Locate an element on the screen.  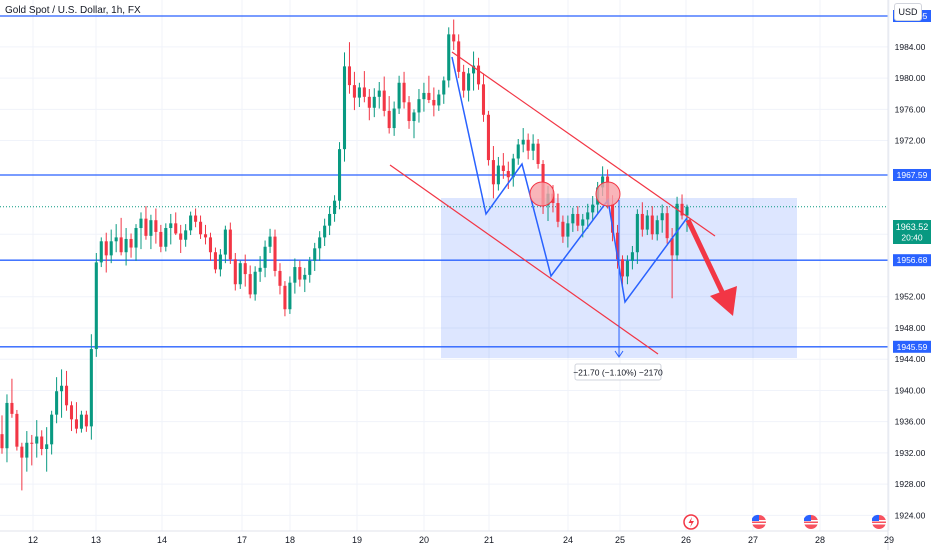
level-label-badge is located at coordinates (912, 346).